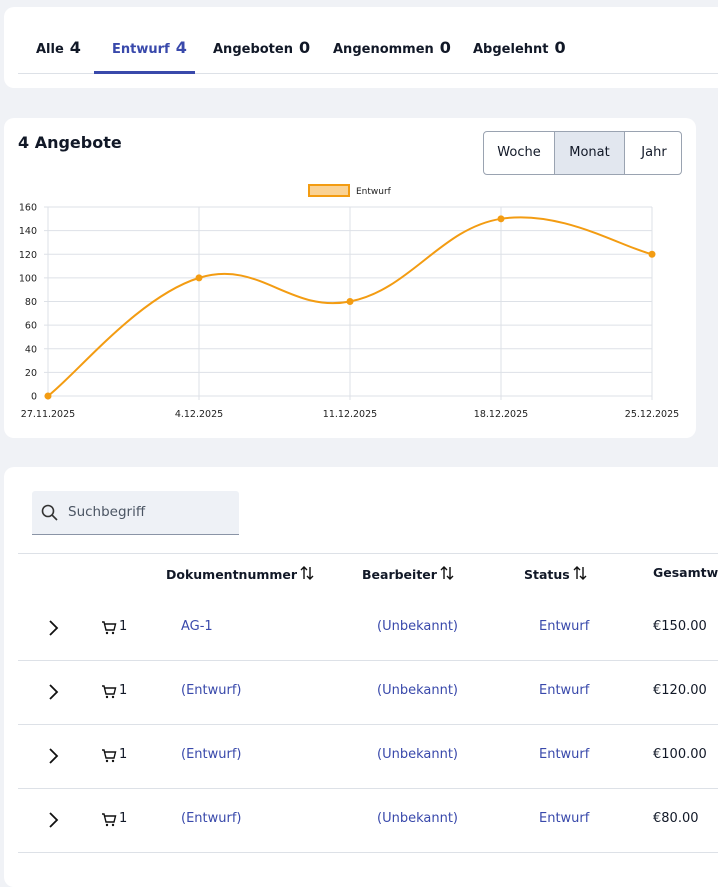 Image resolution: width=718 pixels, height=887 pixels. What do you see at coordinates (676, 818) in the screenshot?
I see `cell-total: €80.00` at bounding box center [676, 818].